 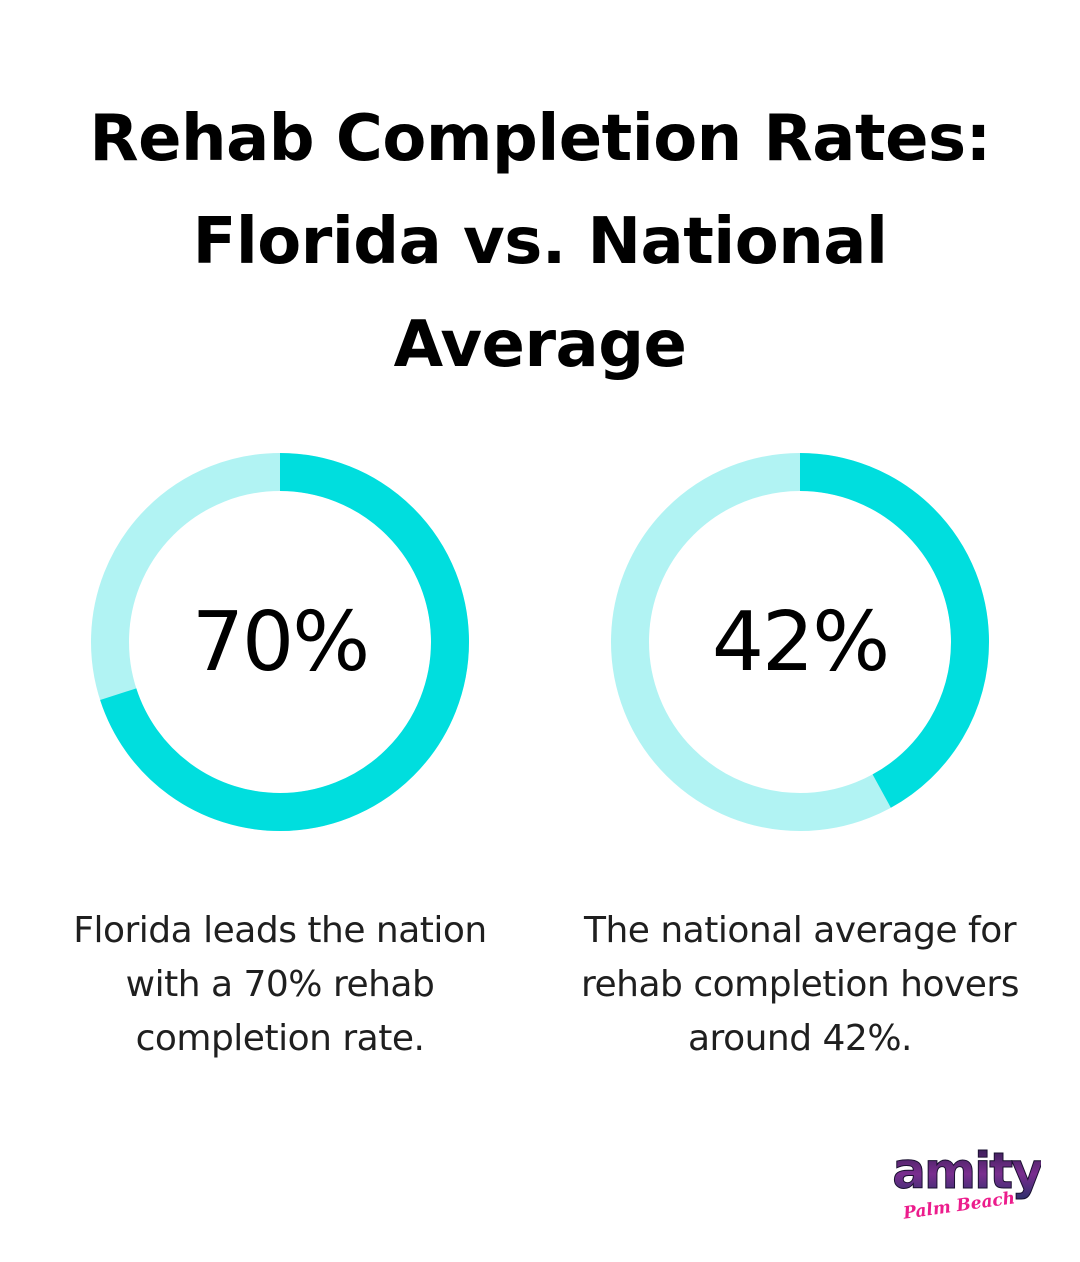 I want to click on florida-donut-chart: 70%, so click(x=280, y=642).